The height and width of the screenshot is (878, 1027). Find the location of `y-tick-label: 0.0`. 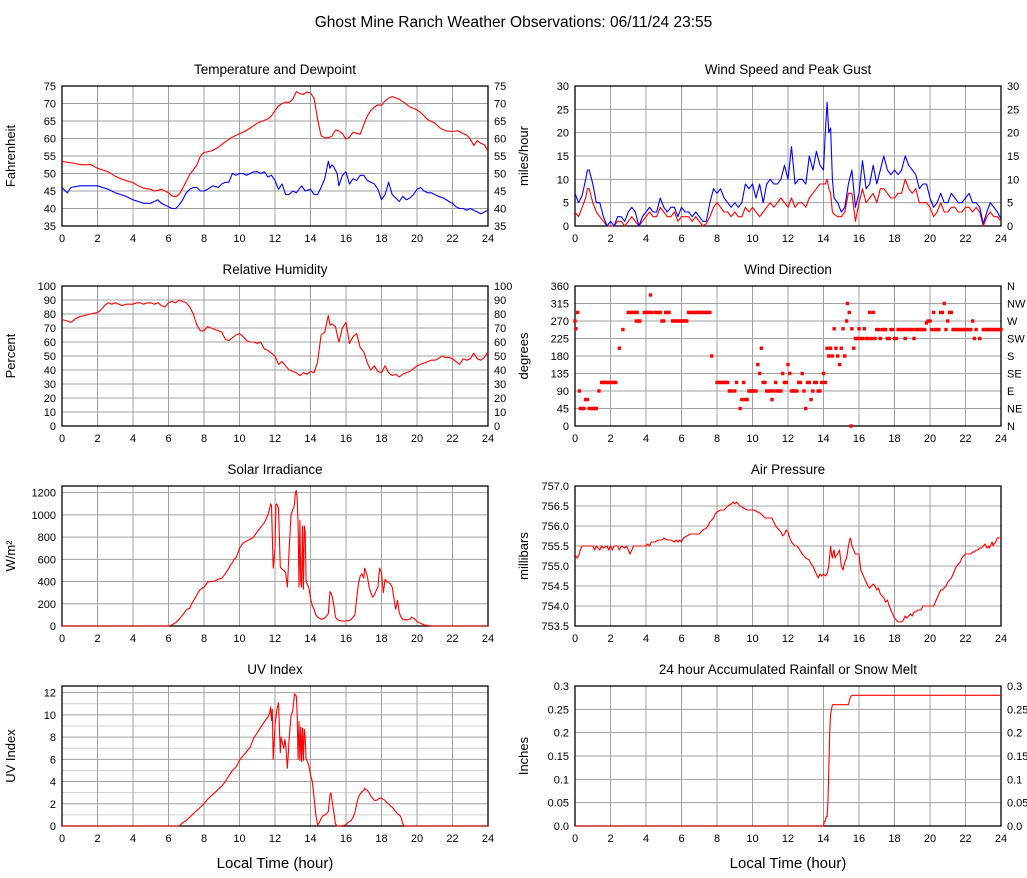

y-tick-label: 0.0 is located at coordinates (561, 827).